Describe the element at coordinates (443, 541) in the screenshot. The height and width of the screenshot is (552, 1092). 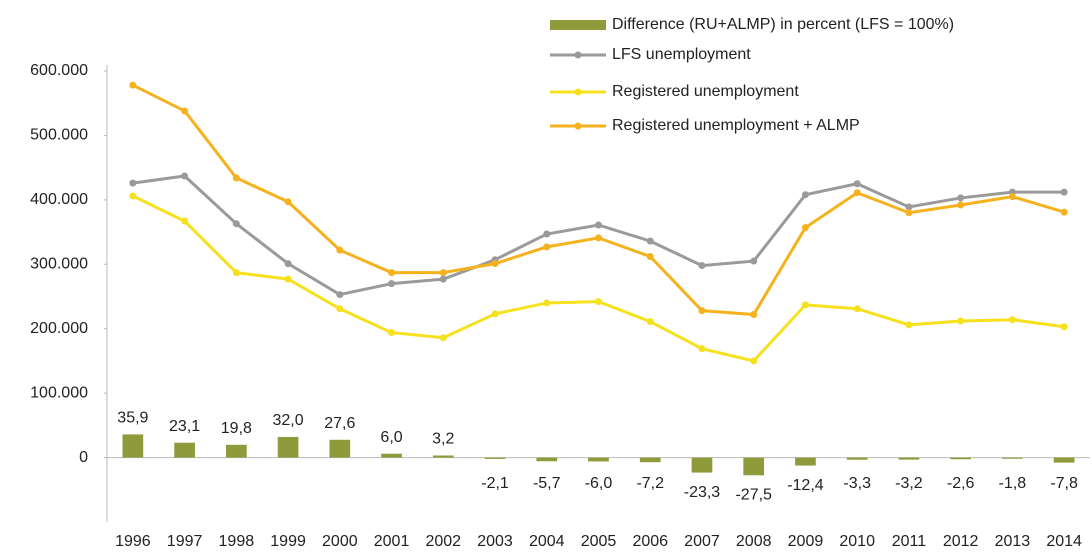
I see `x-tick-label: 2002` at that location.